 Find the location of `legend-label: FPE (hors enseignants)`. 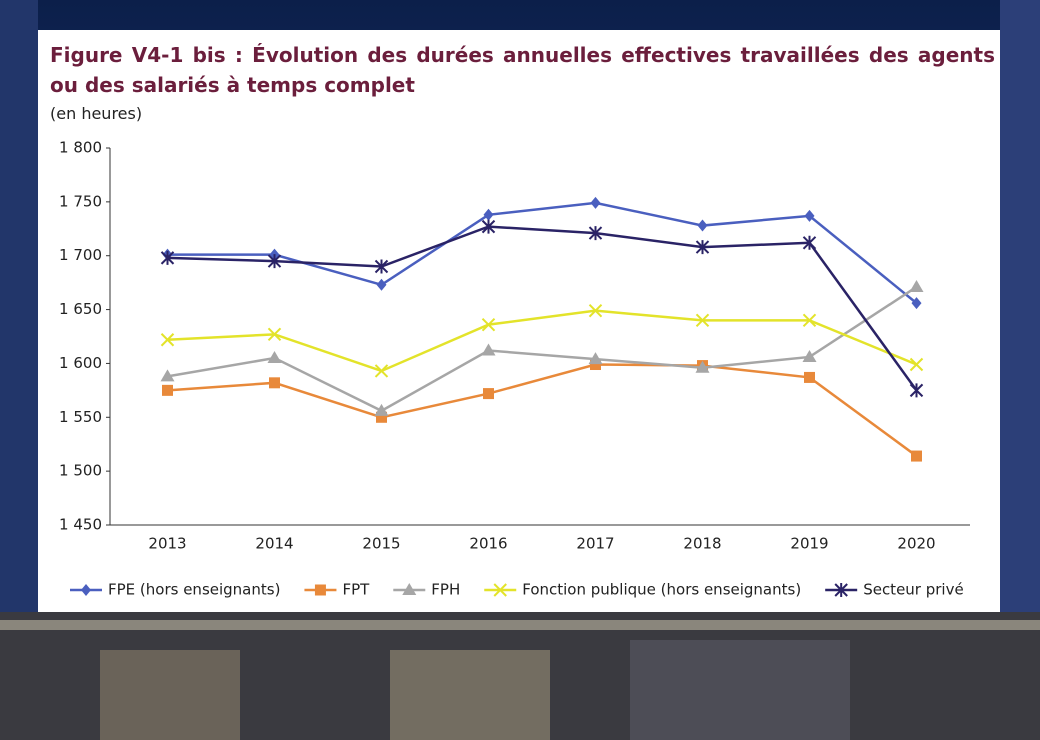

legend-label: FPE (hors enseignants) is located at coordinates (194, 590).